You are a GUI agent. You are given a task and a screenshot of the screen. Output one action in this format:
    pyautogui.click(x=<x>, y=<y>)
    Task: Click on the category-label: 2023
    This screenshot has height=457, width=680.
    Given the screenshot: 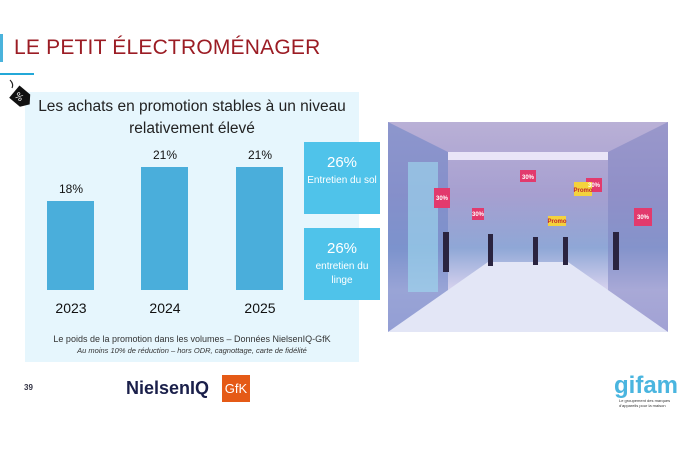 What is the action you would take?
    pyautogui.click(x=71, y=308)
    